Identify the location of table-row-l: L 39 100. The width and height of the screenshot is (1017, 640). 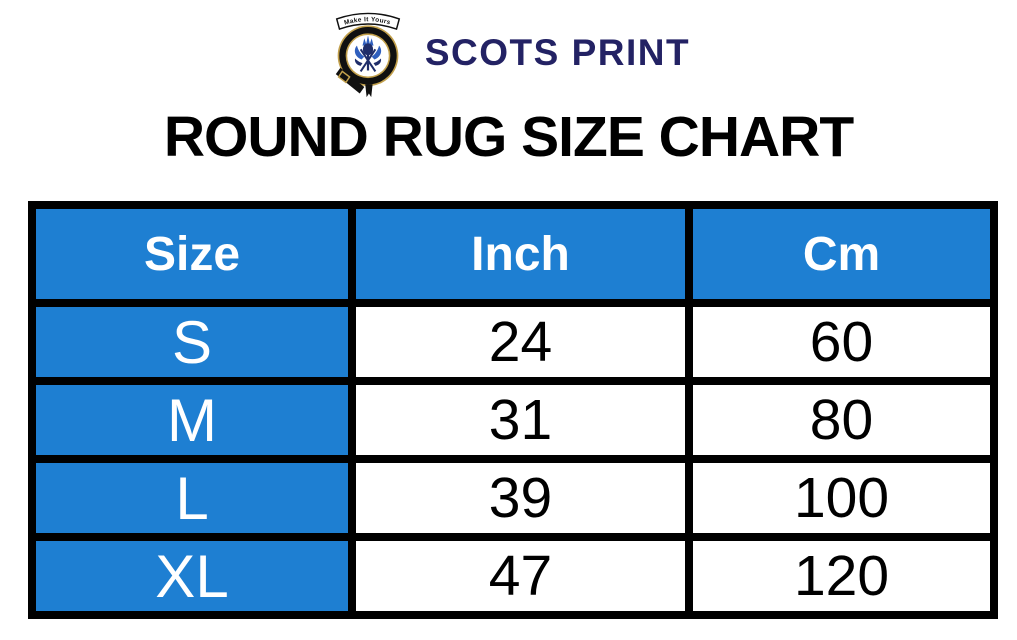
(513, 498).